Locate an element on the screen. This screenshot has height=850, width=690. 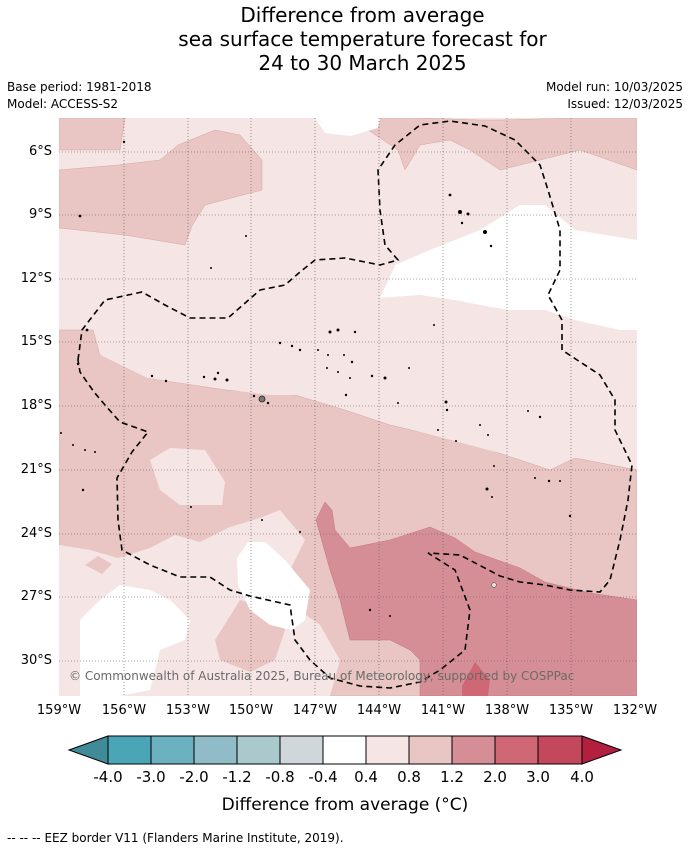
x-tick-label: 159°W is located at coordinates (59, 710).